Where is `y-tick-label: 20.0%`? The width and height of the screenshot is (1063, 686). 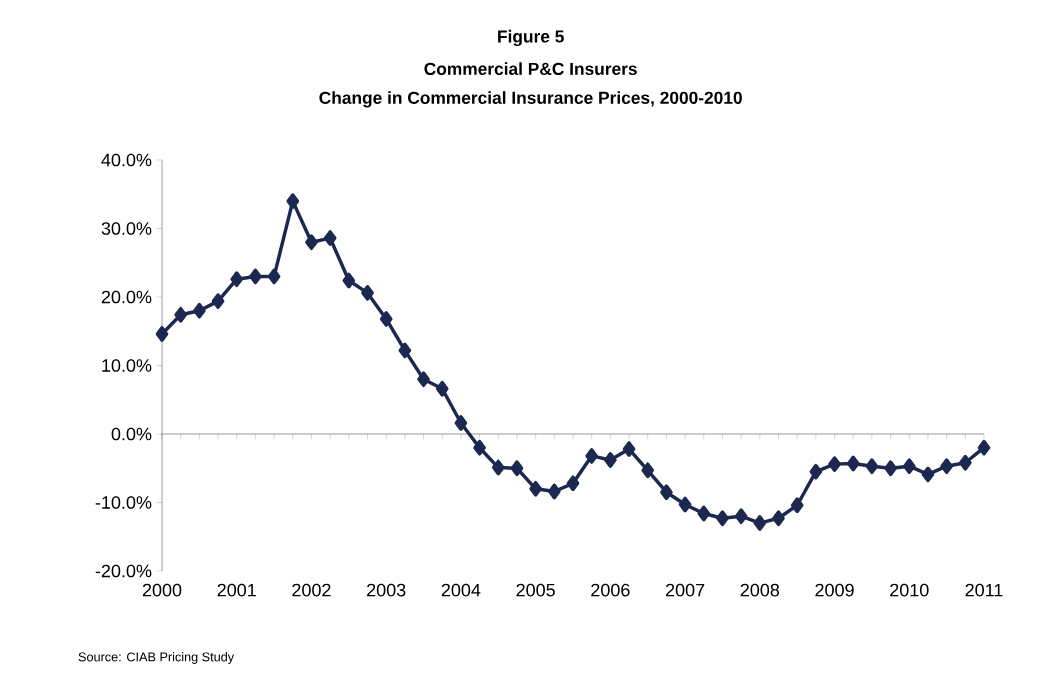
y-tick-label: 20.0% is located at coordinates (126, 297).